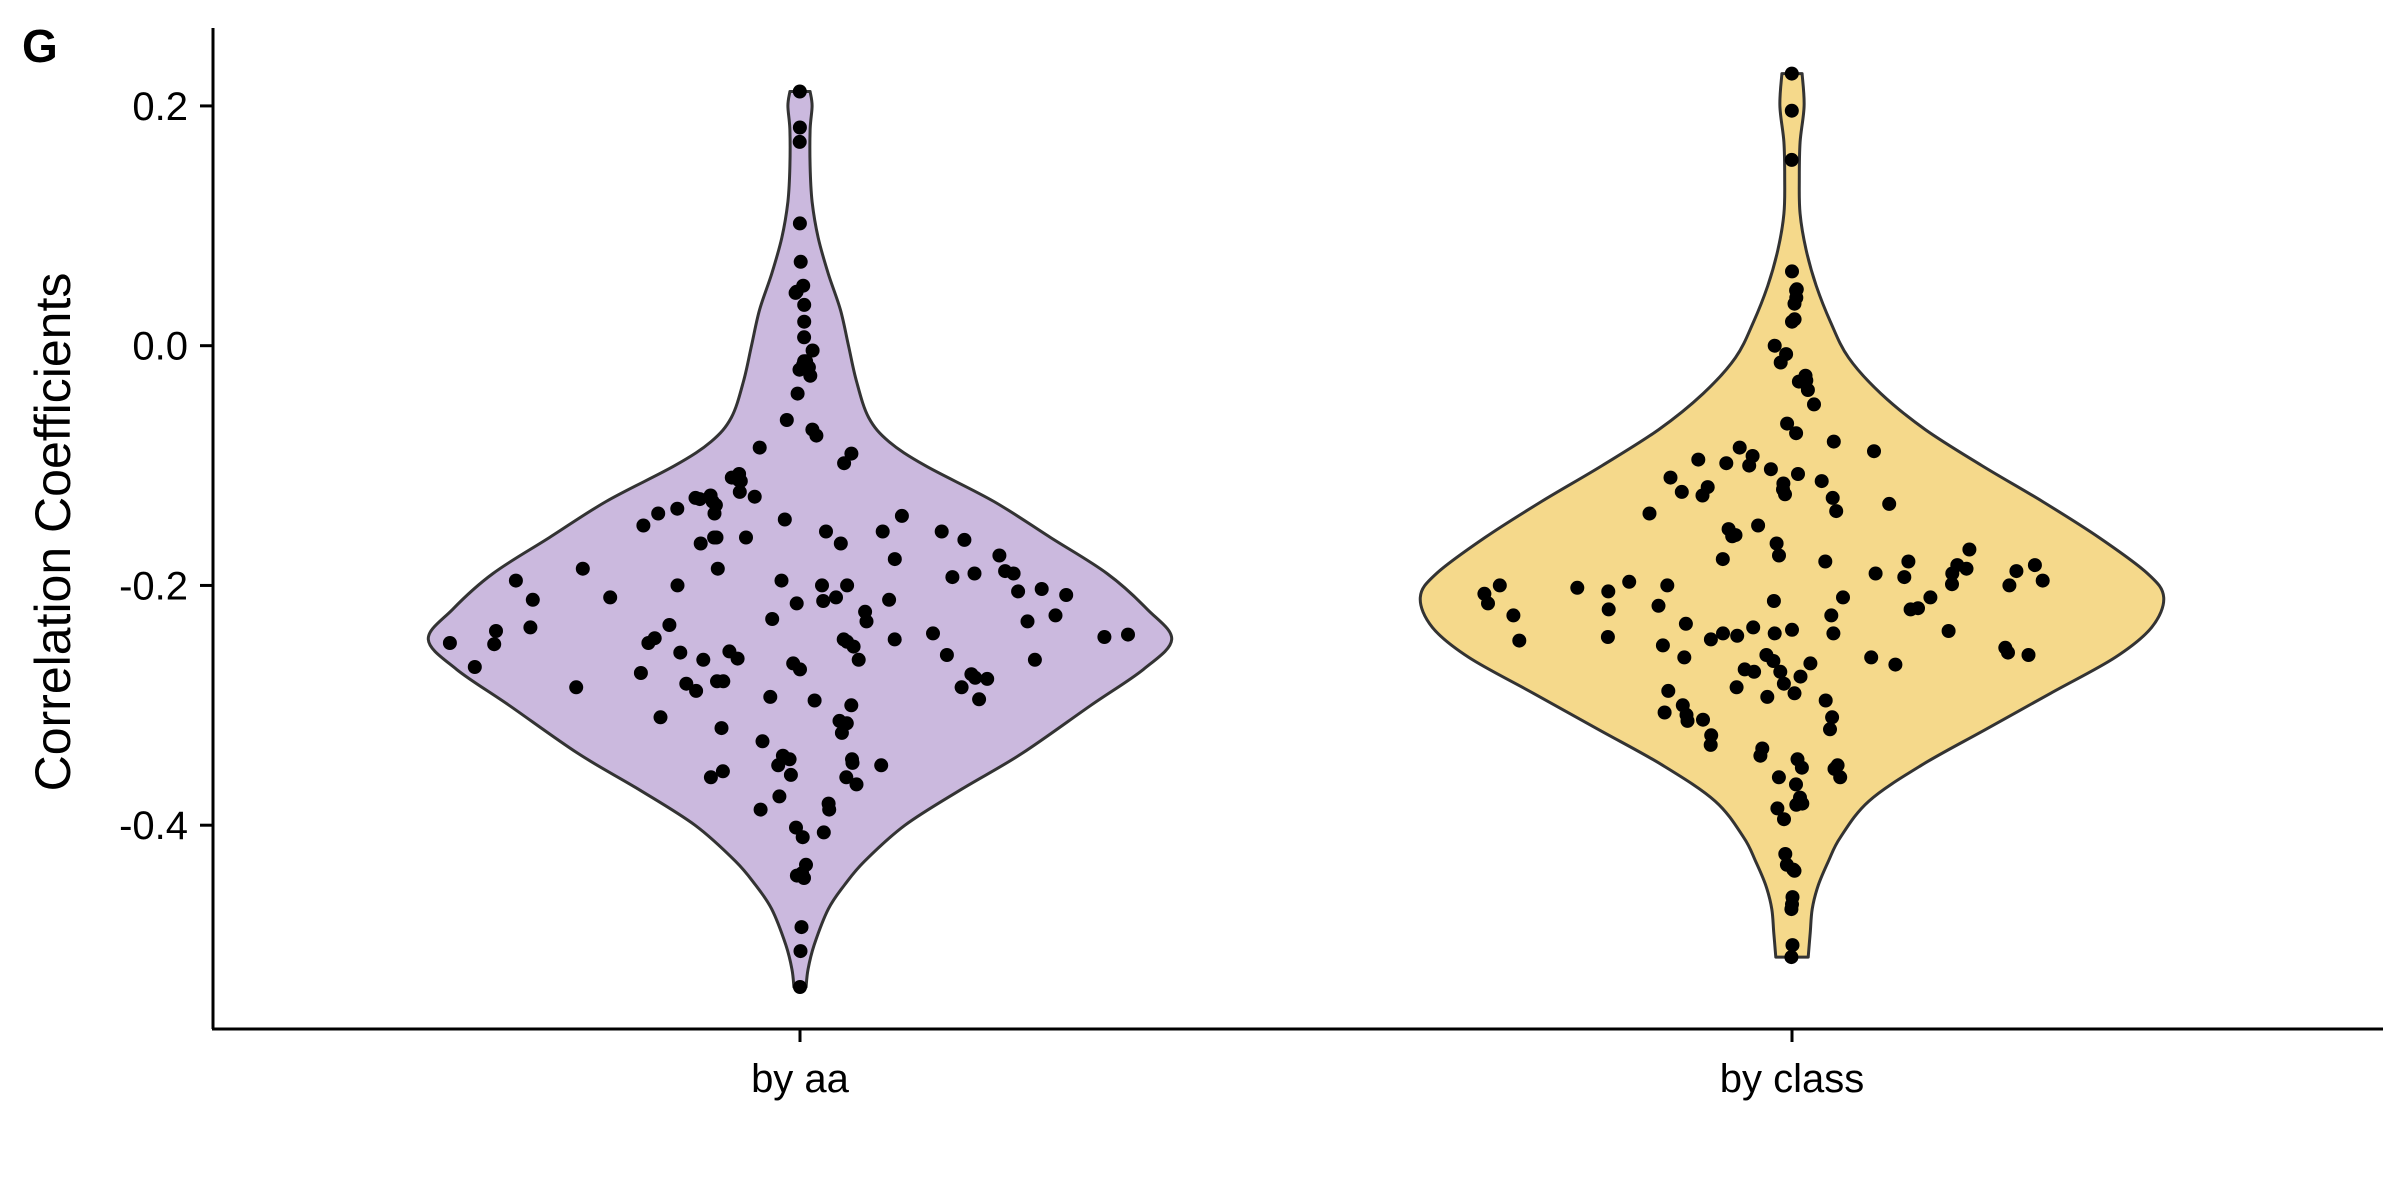 Image resolution: width=2400 pixels, height=1200 pixels. Describe the element at coordinates (166, 466) in the screenshot. I see `y-ticks: 0.2 0.0 -0.2 -0.4` at that location.